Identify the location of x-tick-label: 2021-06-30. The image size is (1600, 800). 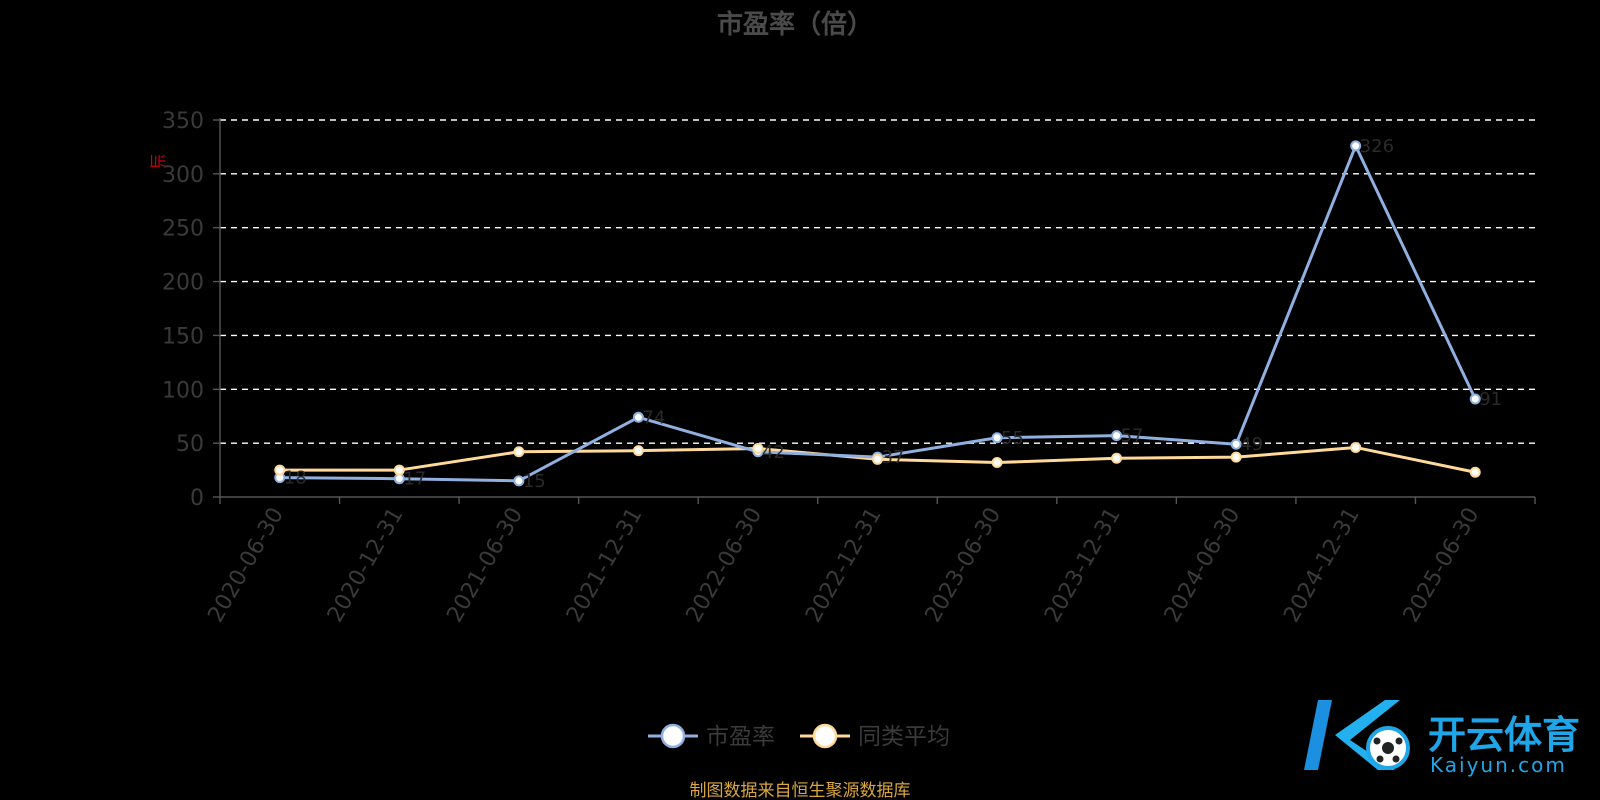
(485, 565).